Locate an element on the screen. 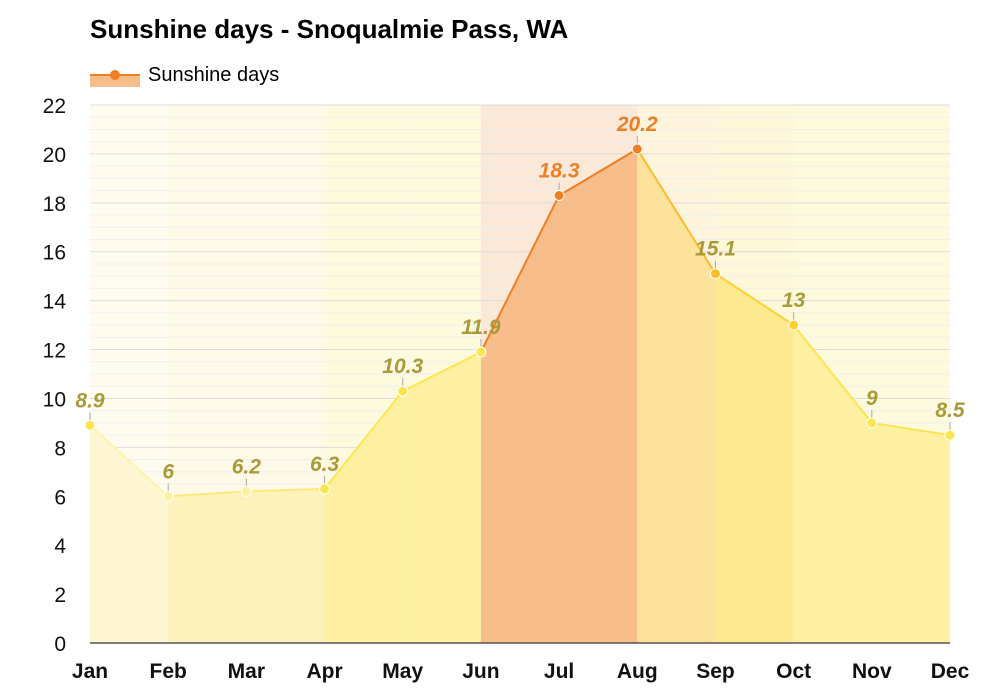 The height and width of the screenshot is (700, 1000). x-tick-label: May is located at coordinates (402, 671).